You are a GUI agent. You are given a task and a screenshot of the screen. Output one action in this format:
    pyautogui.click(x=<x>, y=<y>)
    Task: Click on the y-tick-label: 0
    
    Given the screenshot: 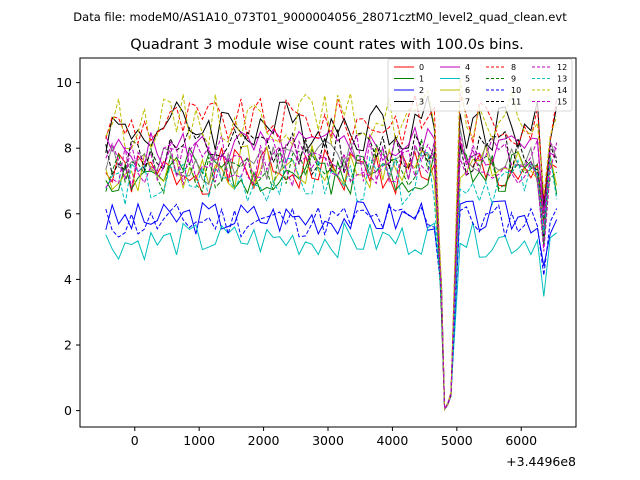 What is the action you would take?
    pyautogui.click(x=68, y=410)
    